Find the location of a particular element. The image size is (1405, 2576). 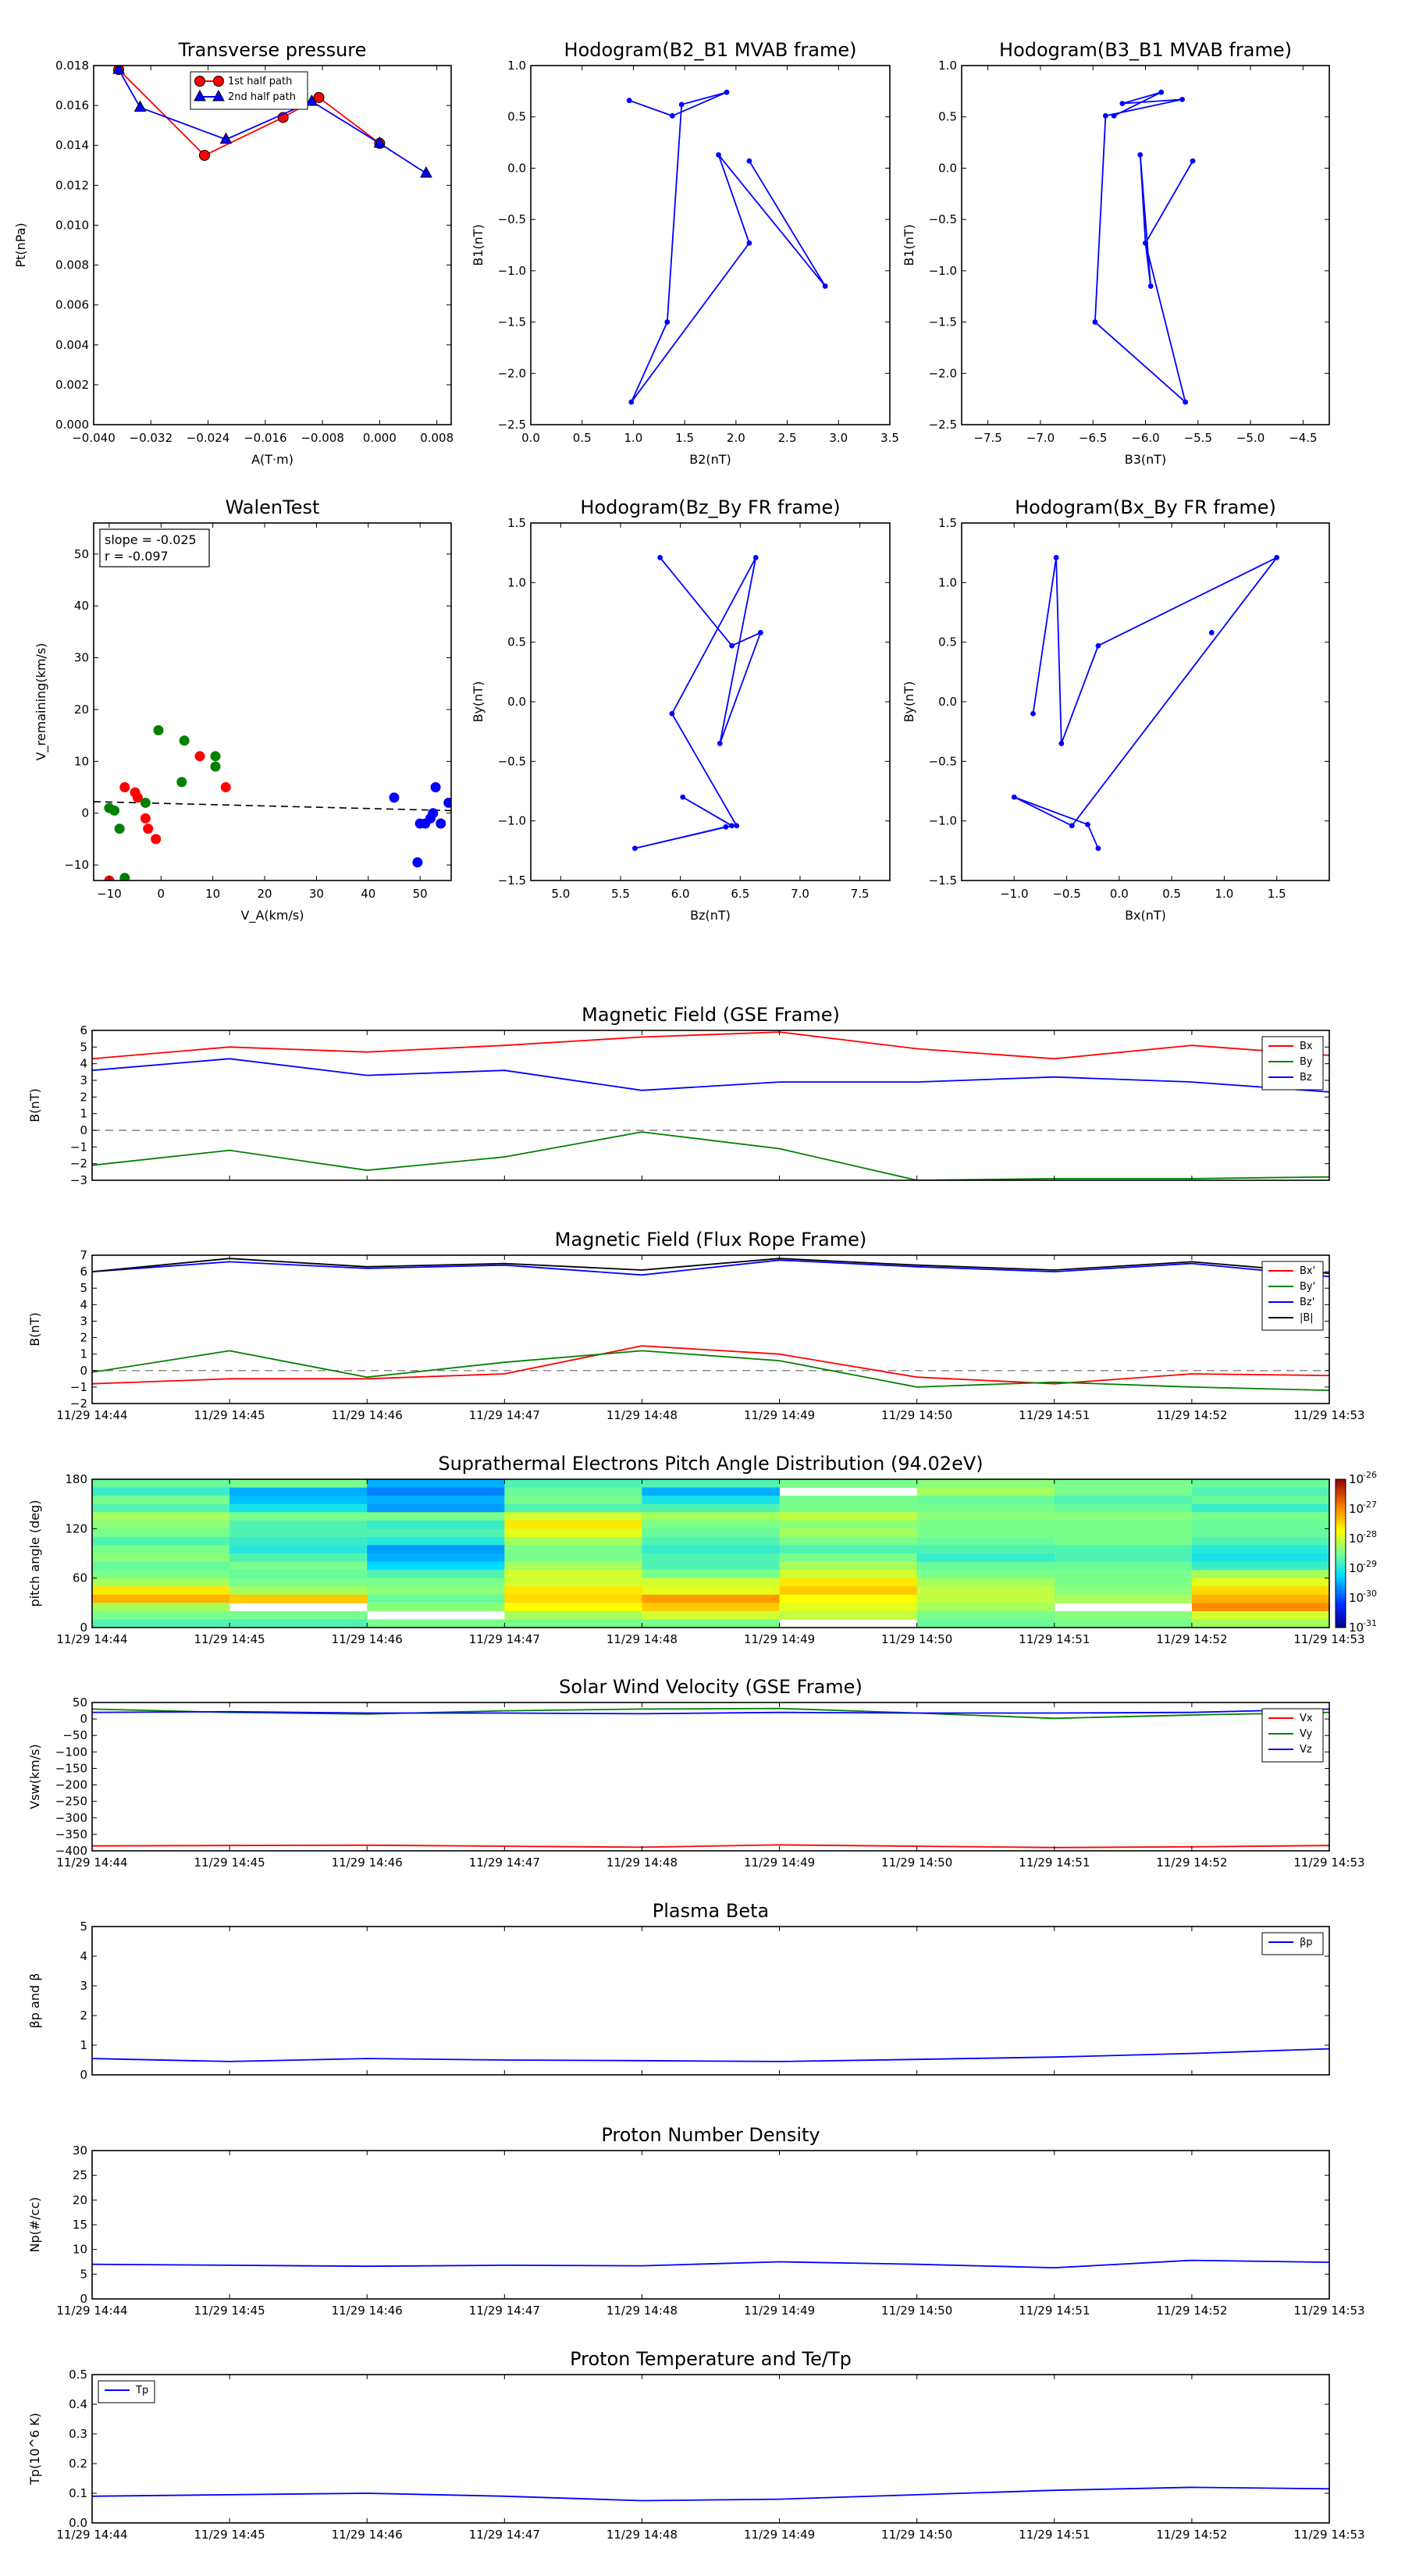

colorbar-tick-exponent: -29 is located at coordinates (1370, 1564).